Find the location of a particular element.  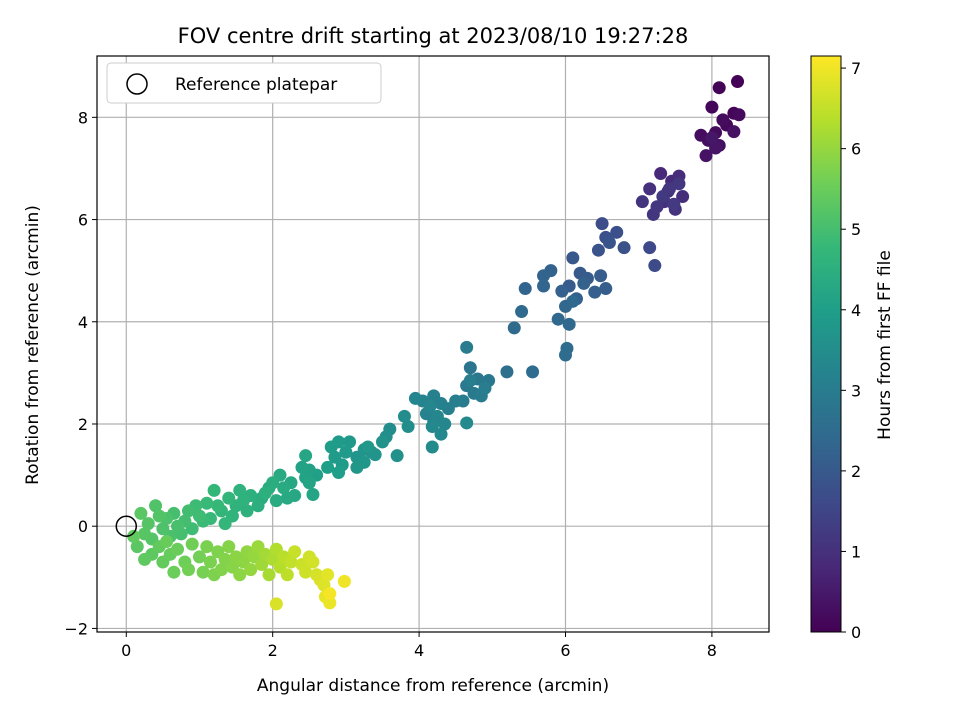

colorbar-label: Hours from first FF file is located at coordinates (885, 345).